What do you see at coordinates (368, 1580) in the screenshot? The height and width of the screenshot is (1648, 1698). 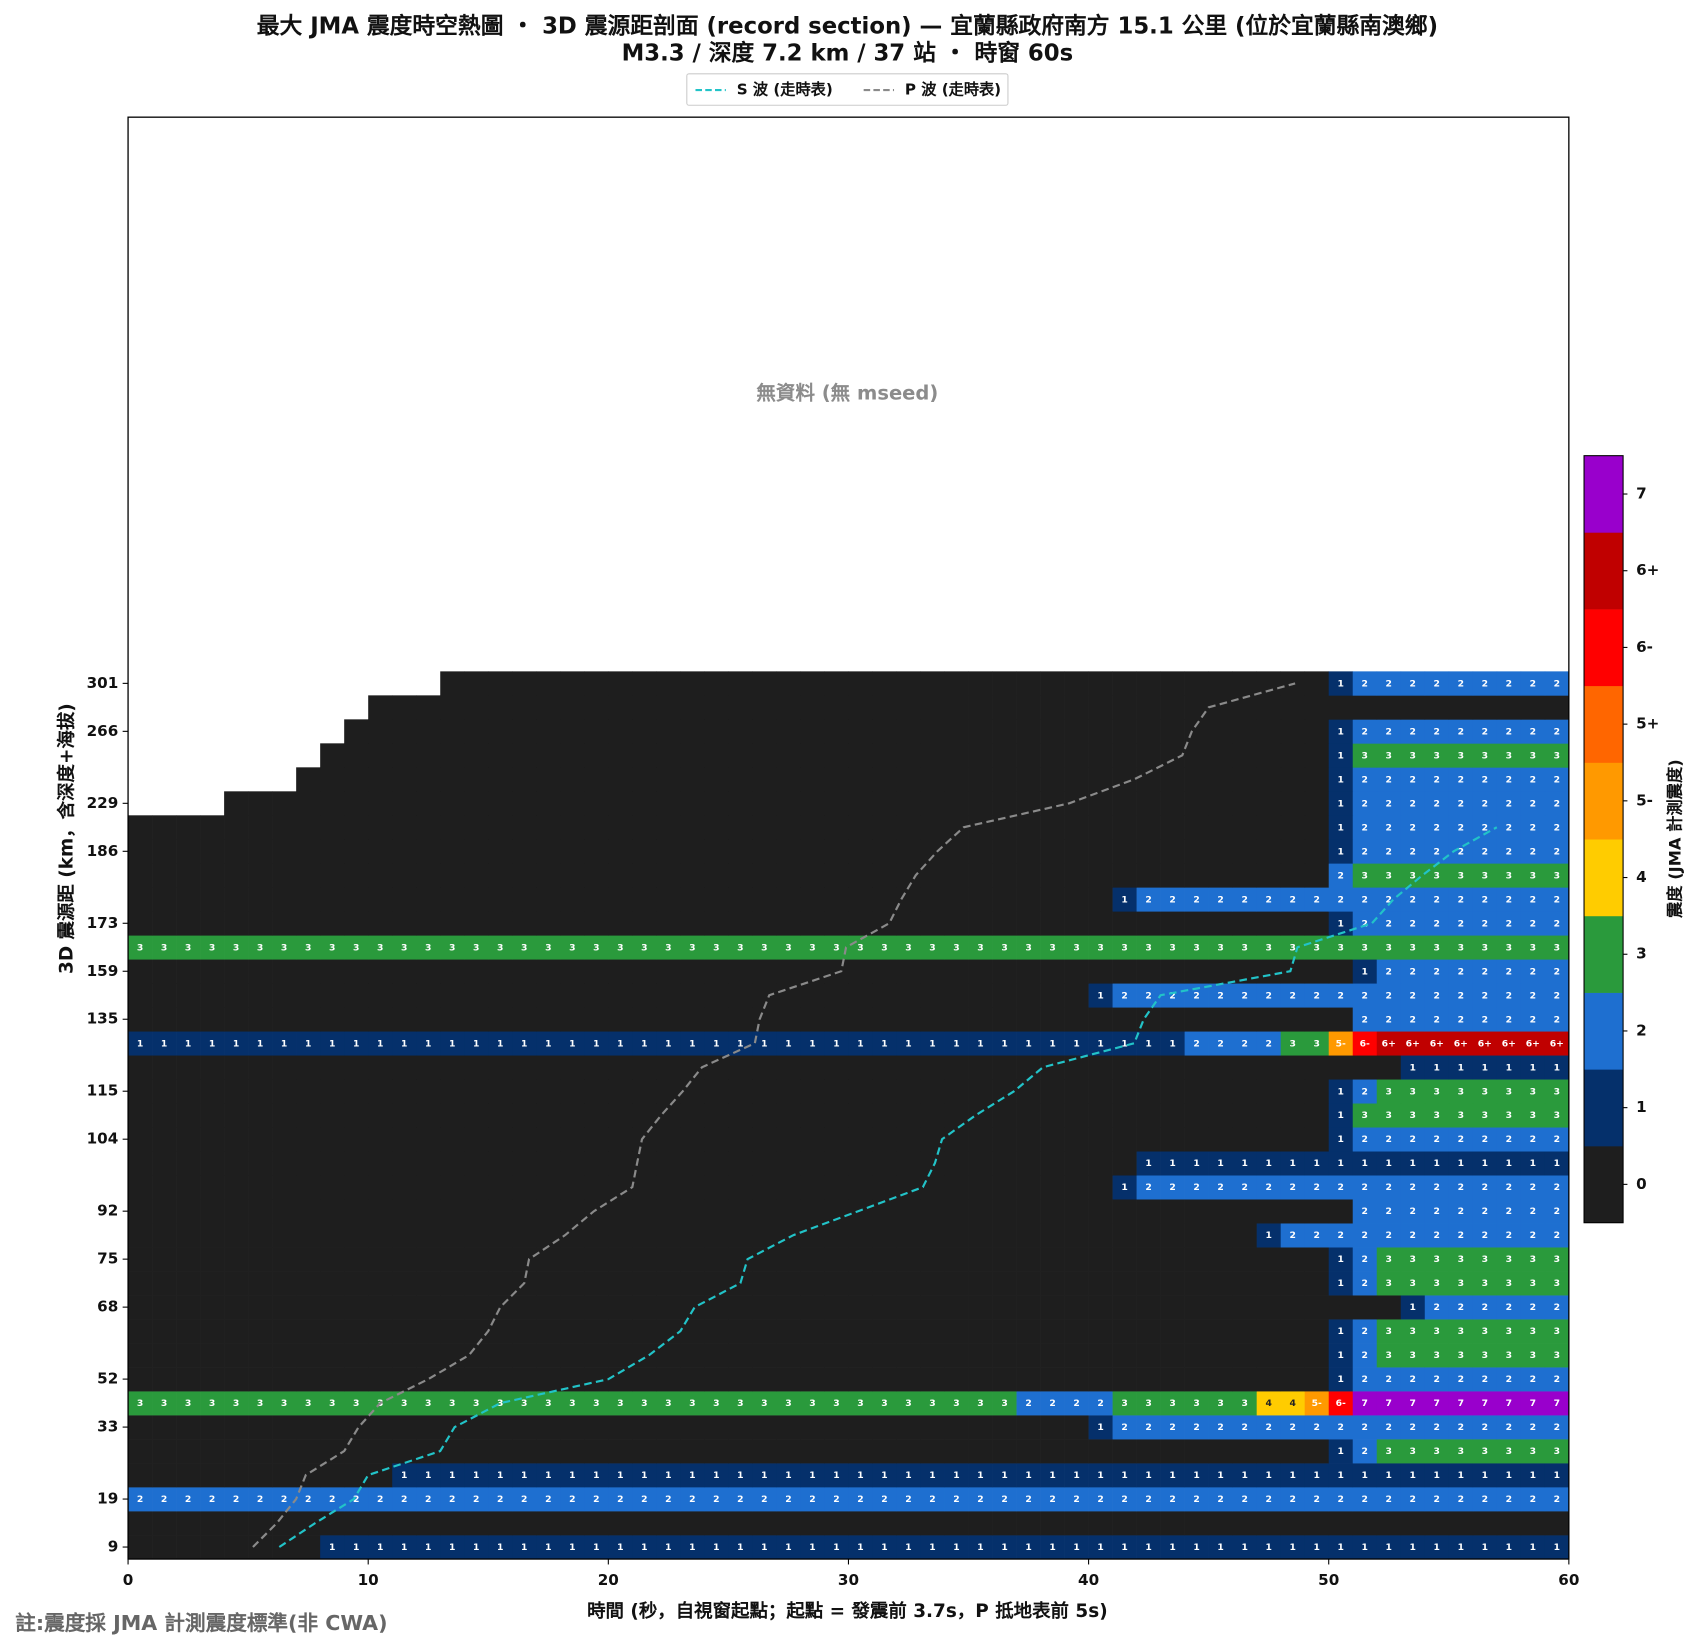 I see `x-tick-label: 10` at bounding box center [368, 1580].